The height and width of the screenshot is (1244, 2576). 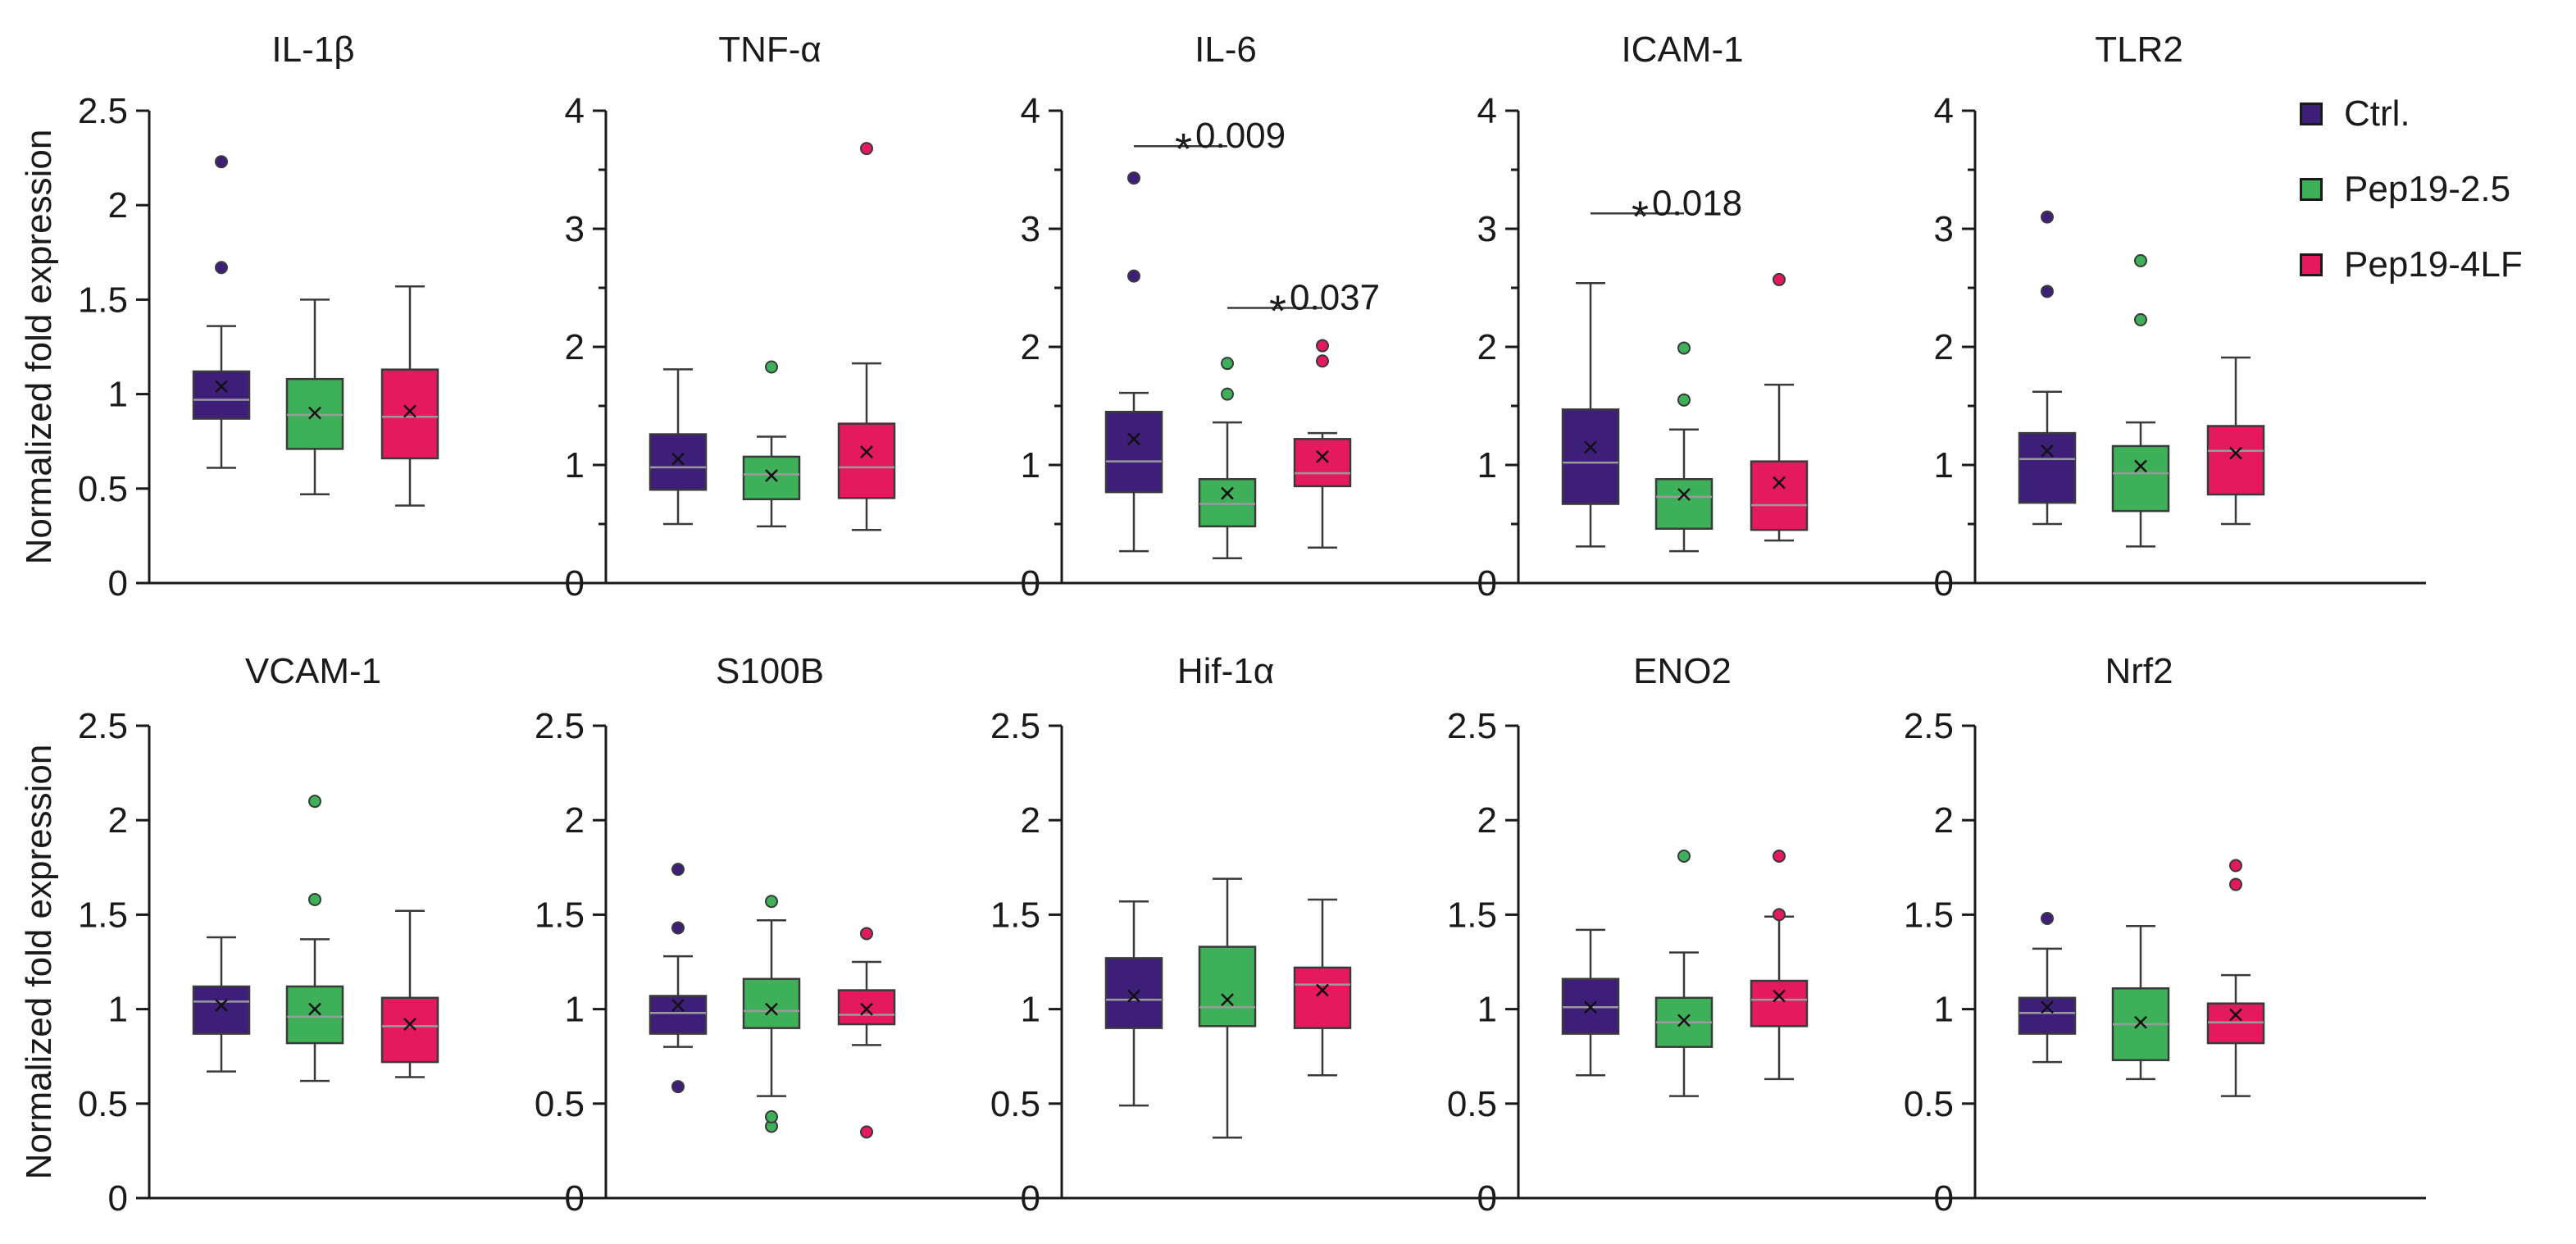 I want to click on box-icam-1-ctrl, so click(x=1591, y=414).